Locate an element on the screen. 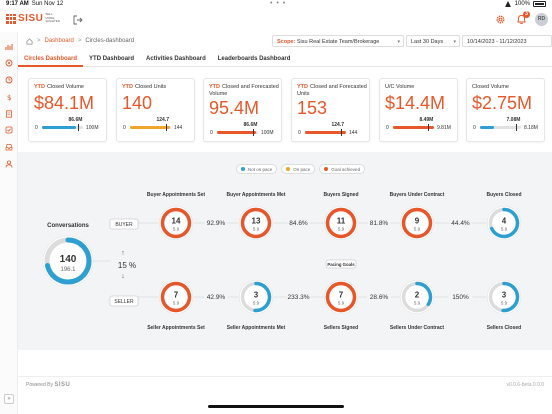 This screenshot has width=552, height=414. pacing-goals-tag is located at coordinates (341, 264).